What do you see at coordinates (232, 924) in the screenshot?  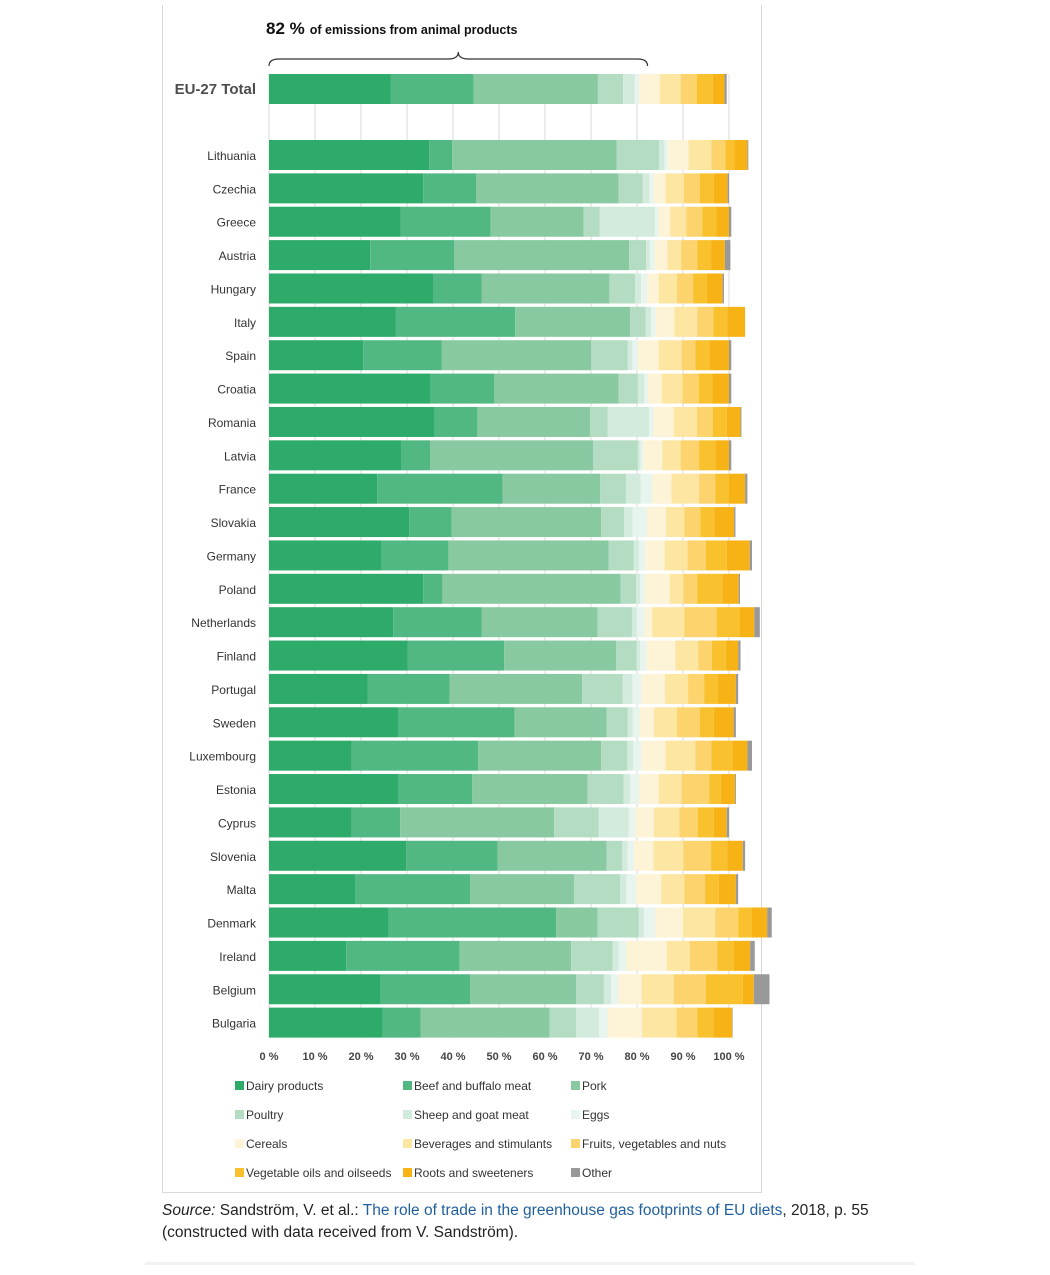 I see `category-label: Denmark` at bounding box center [232, 924].